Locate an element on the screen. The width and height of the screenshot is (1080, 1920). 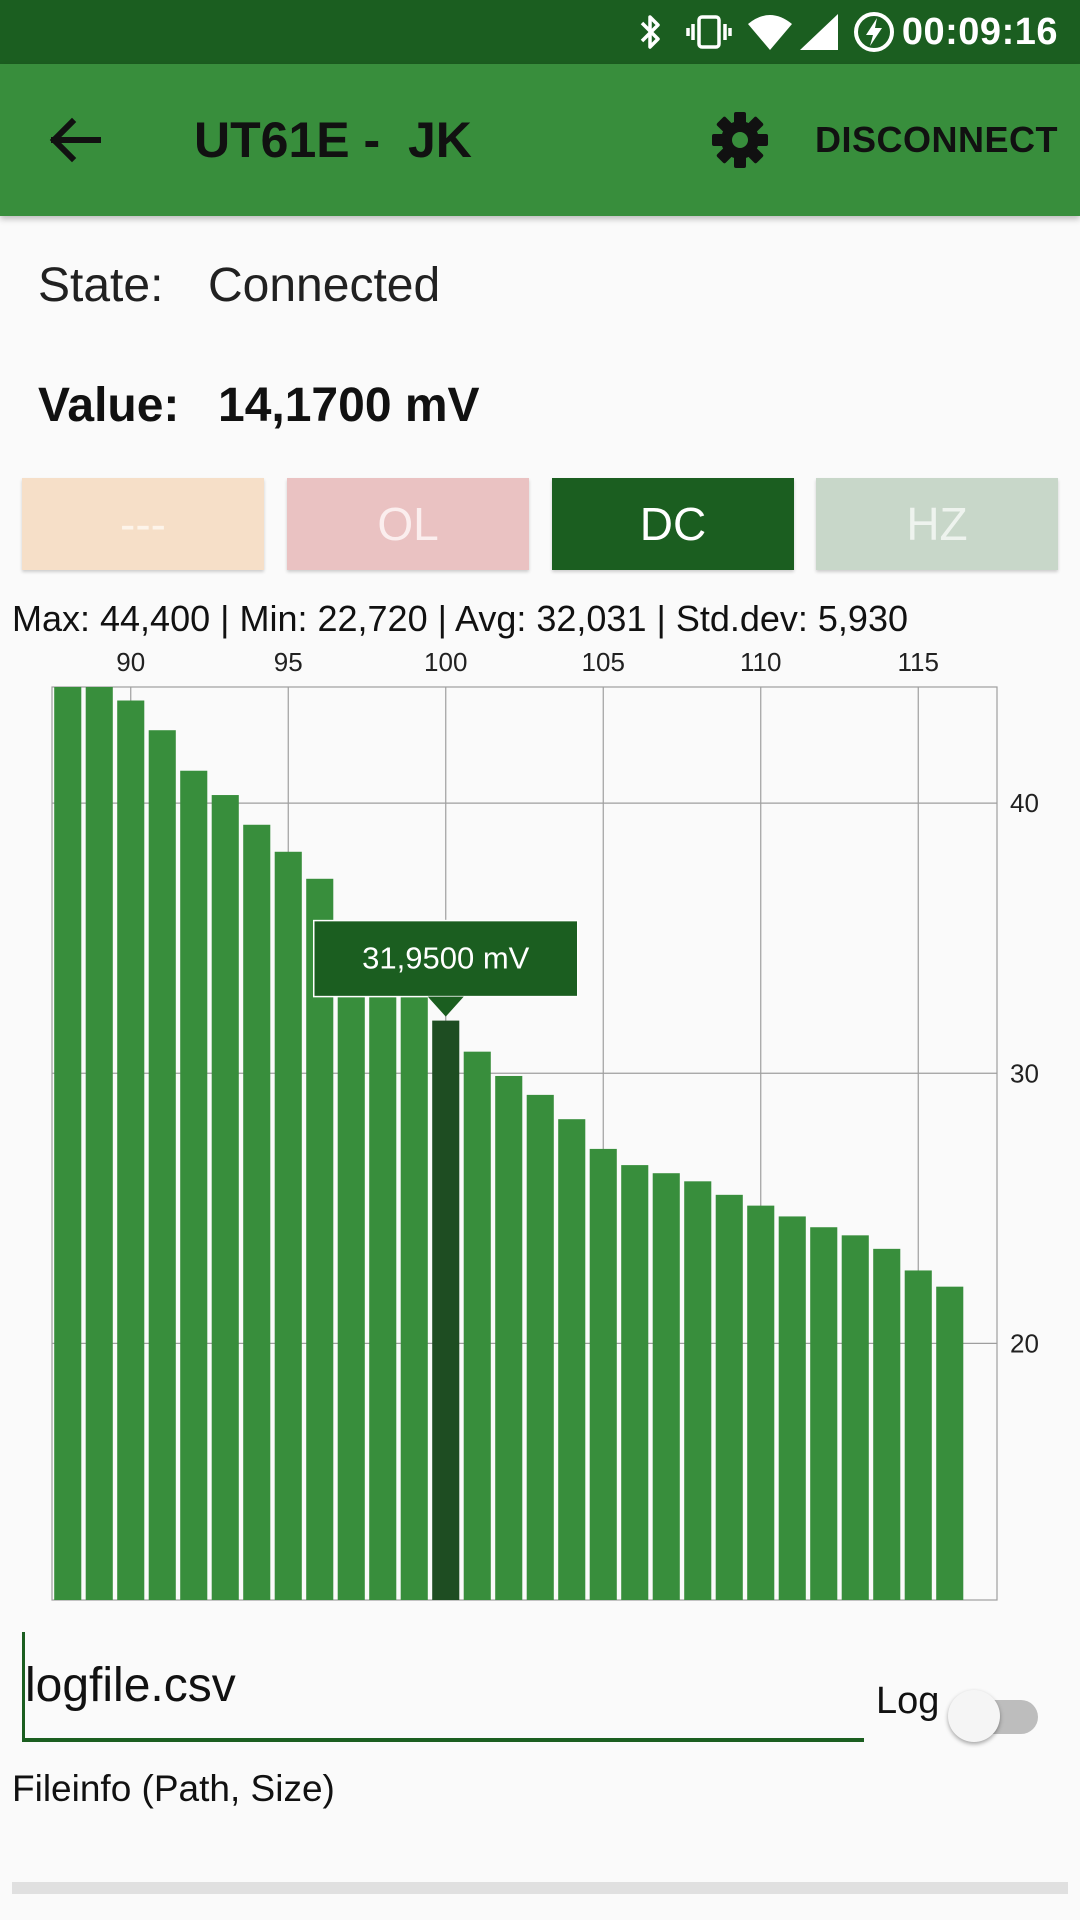
mode-button-dc: DC is located at coordinates (673, 524).